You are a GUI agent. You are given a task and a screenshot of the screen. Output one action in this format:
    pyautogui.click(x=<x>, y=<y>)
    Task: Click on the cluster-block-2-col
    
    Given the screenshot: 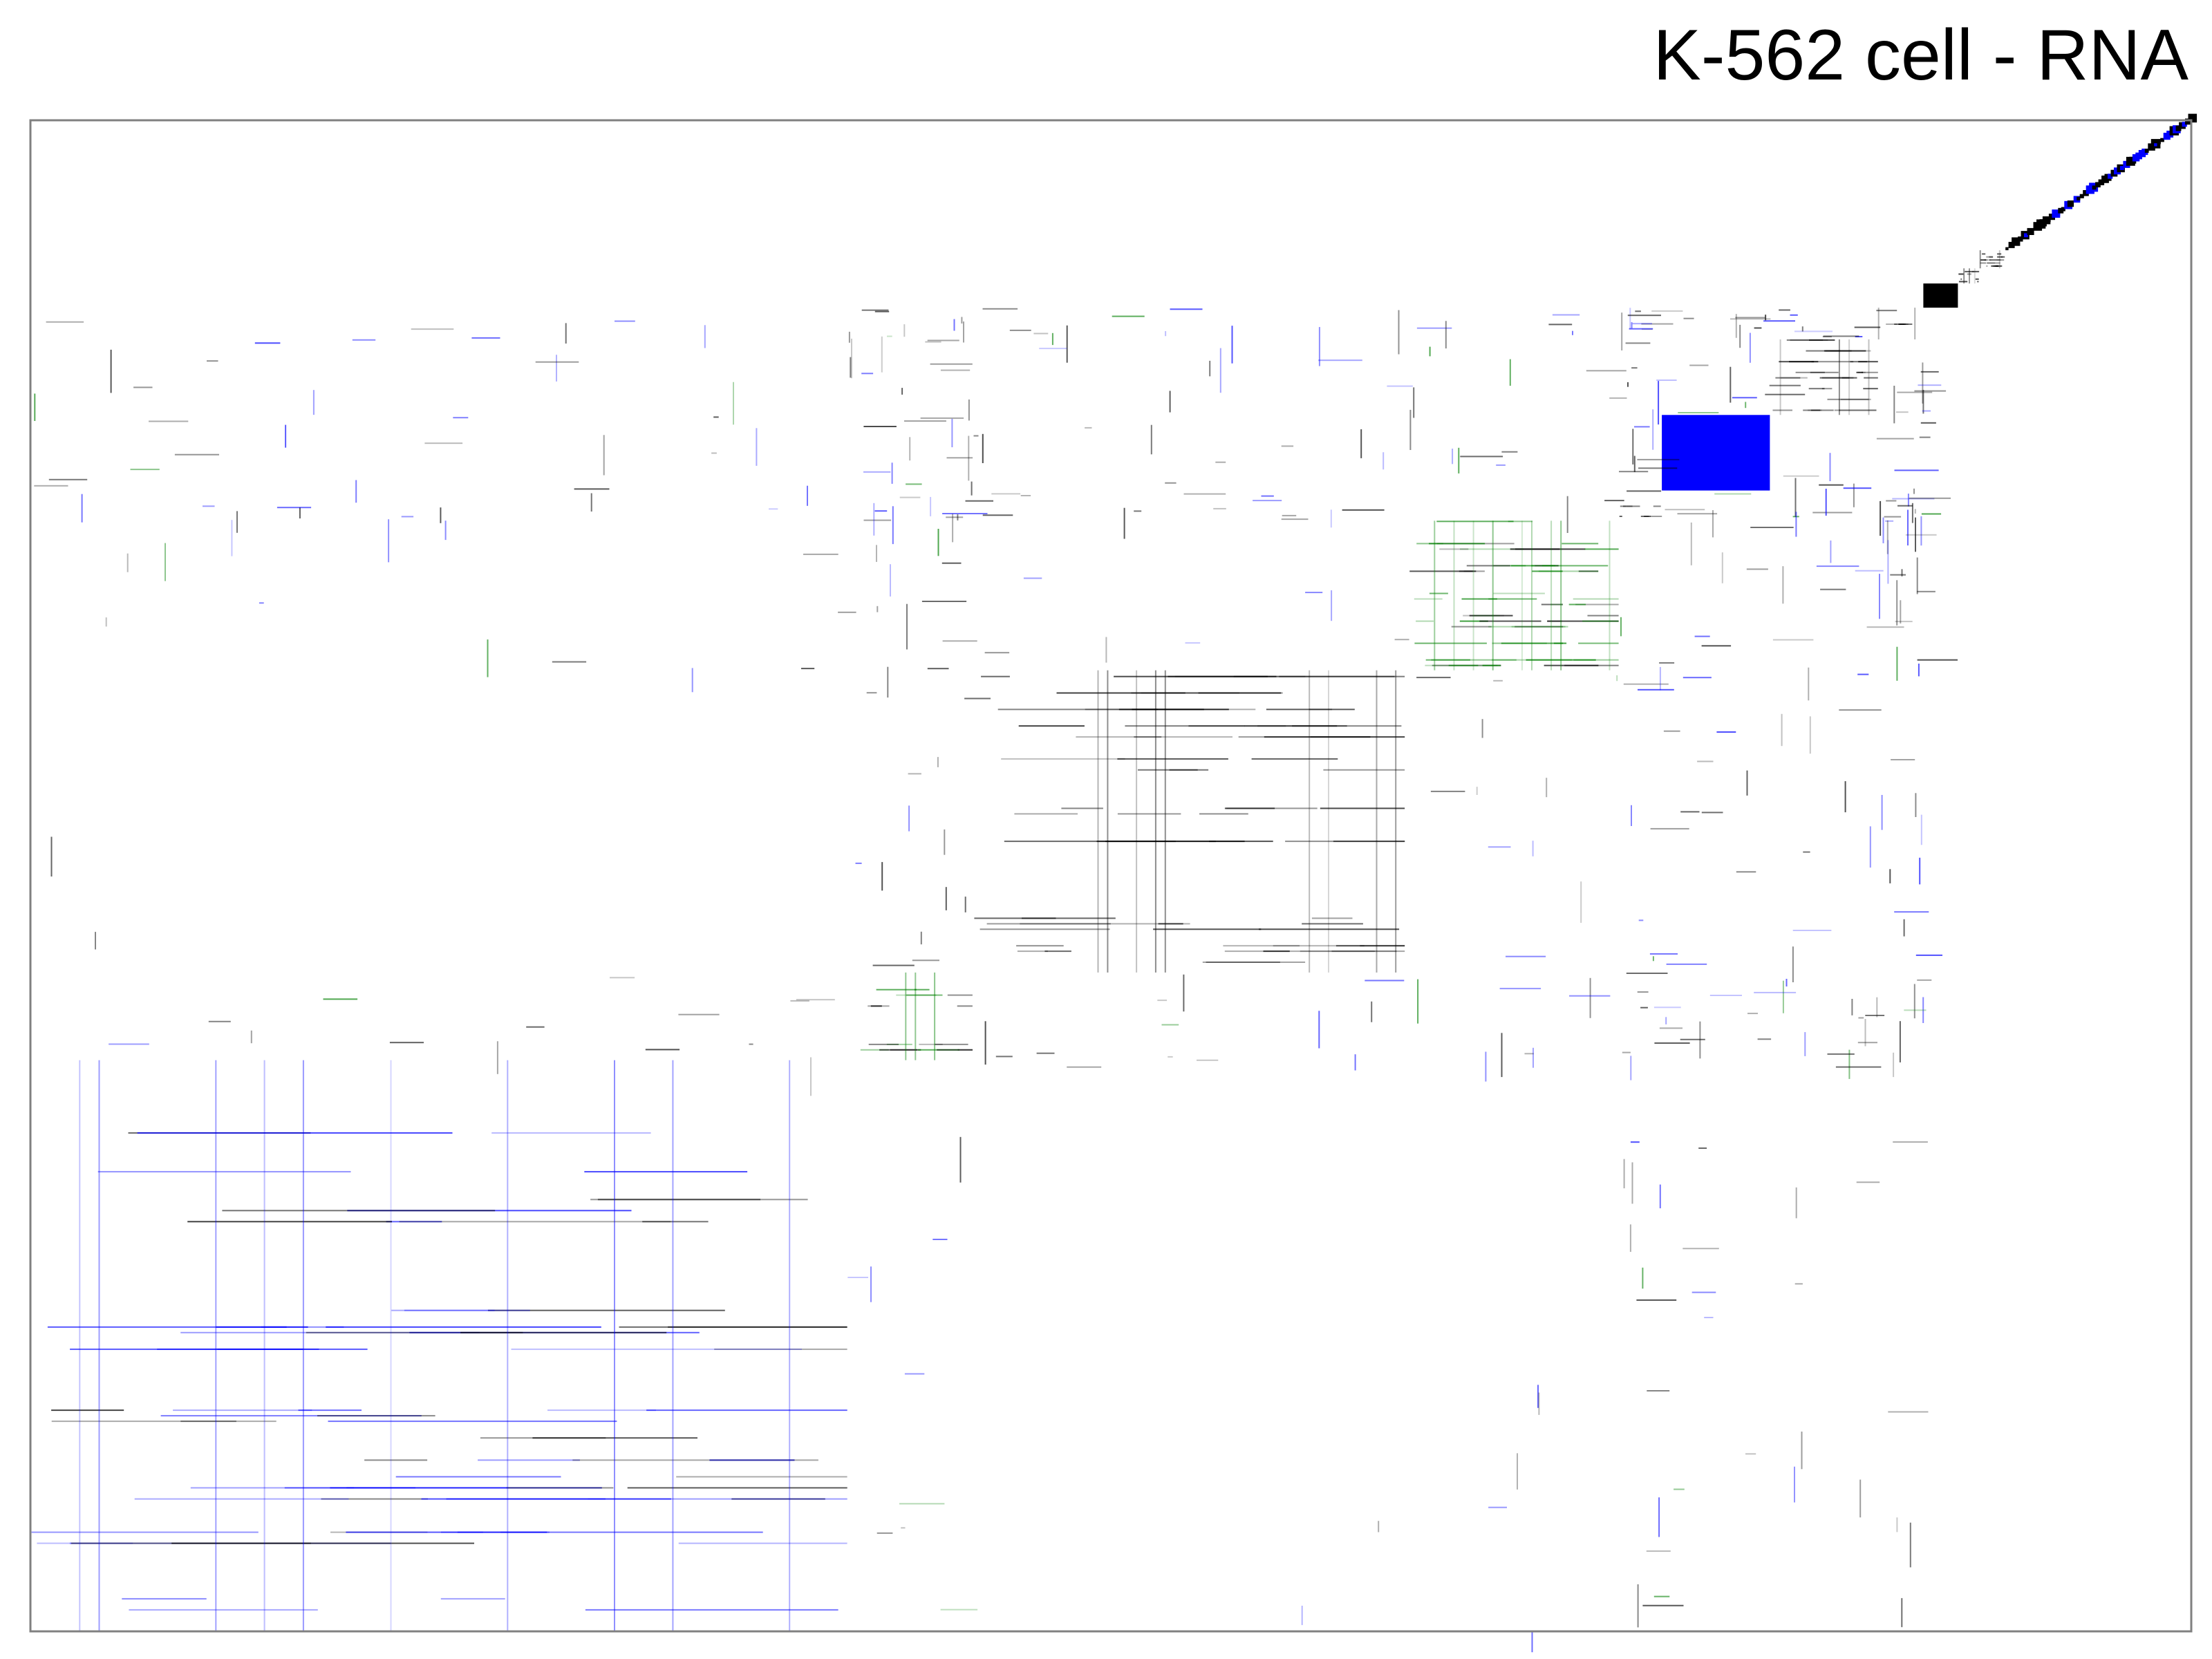 What is the action you would take?
    pyautogui.click(x=906, y=1016)
    